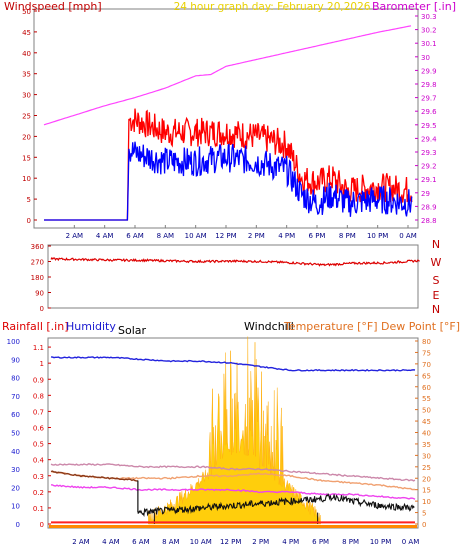 This screenshot has height=554, width=462. Describe the element at coordinates (233, 492) in the screenshot. I see `dew-point-line` at that location.